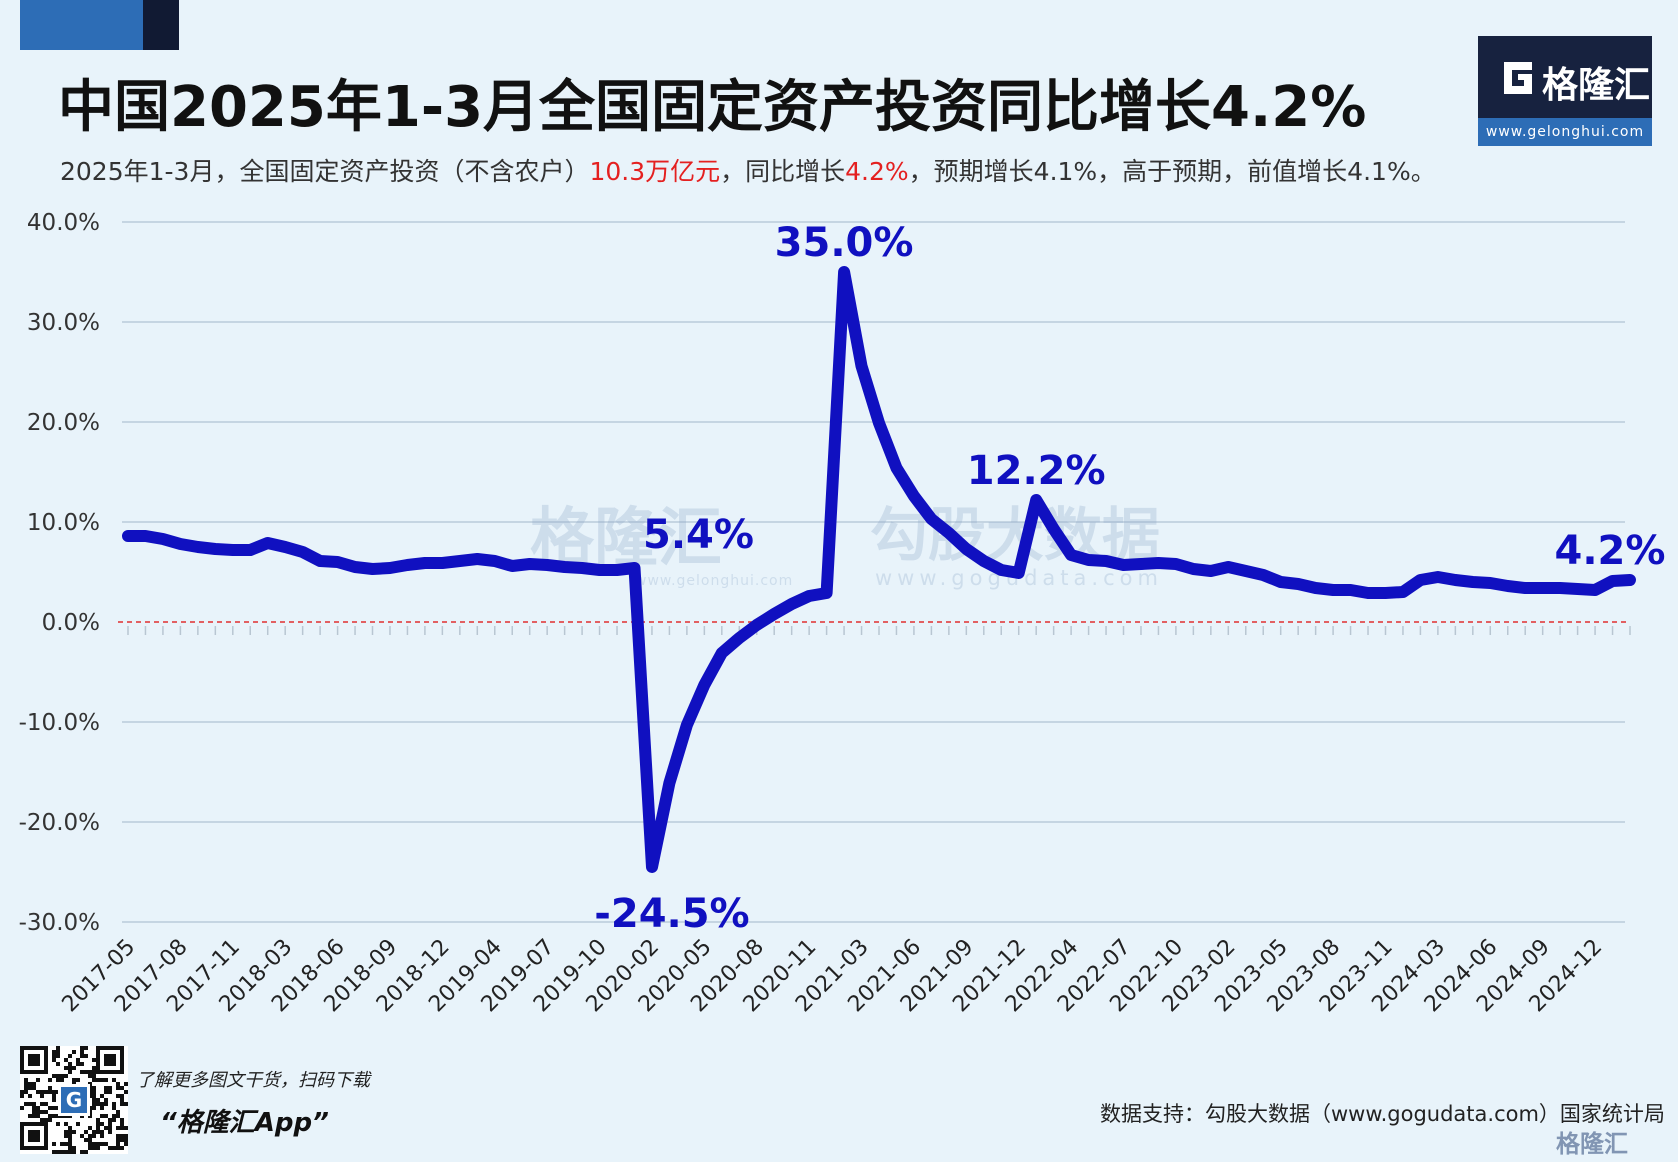  What do you see at coordinates (655, 171) in the screenshot?
I see `subtitle-highlight: 10.3万亿元` at bounding box center [655, 171].